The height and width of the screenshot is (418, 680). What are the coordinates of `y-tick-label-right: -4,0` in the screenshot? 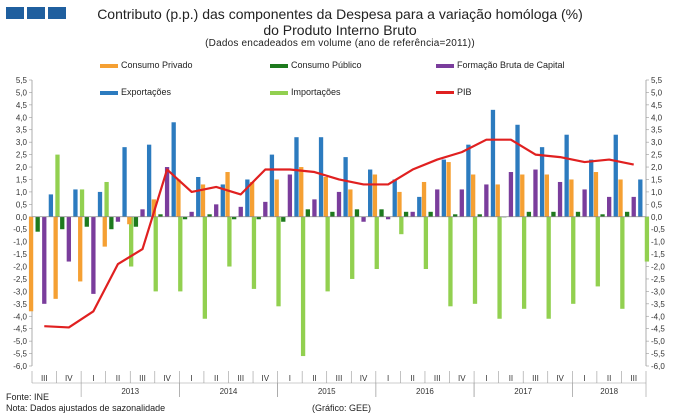 It's located at (658, 316).